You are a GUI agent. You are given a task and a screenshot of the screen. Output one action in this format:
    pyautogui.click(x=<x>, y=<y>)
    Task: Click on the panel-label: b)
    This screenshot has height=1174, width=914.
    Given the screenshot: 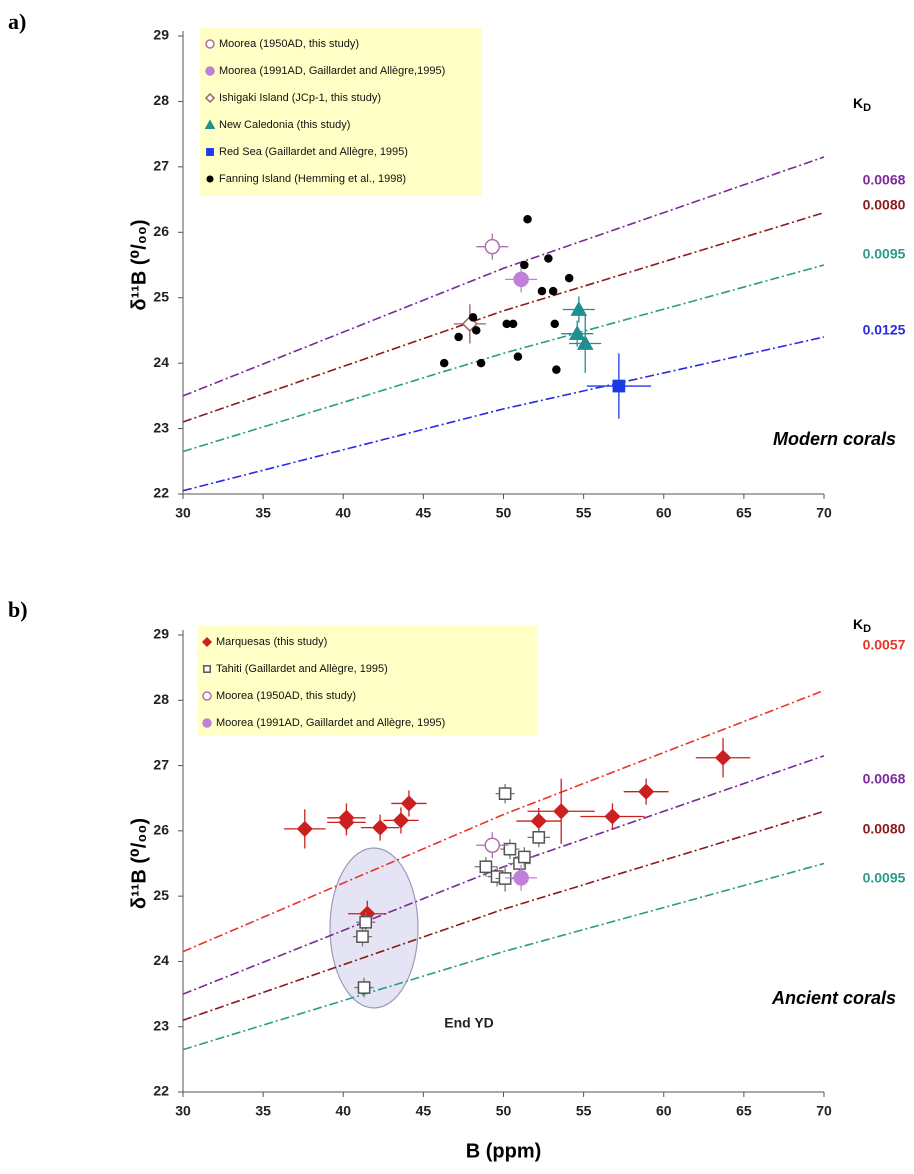 What is the action you would take?
    pyautogui.click(x=18, y=609)
    